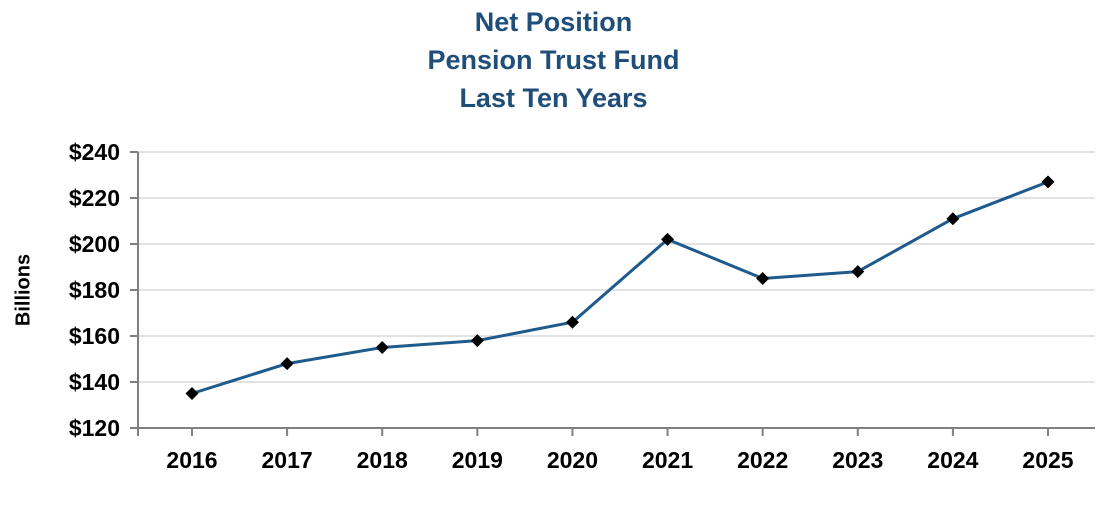 The width and height of the screenshot is (1107, 517). I want to click on x-axis-tick-label: 2019, so click(477, 460).